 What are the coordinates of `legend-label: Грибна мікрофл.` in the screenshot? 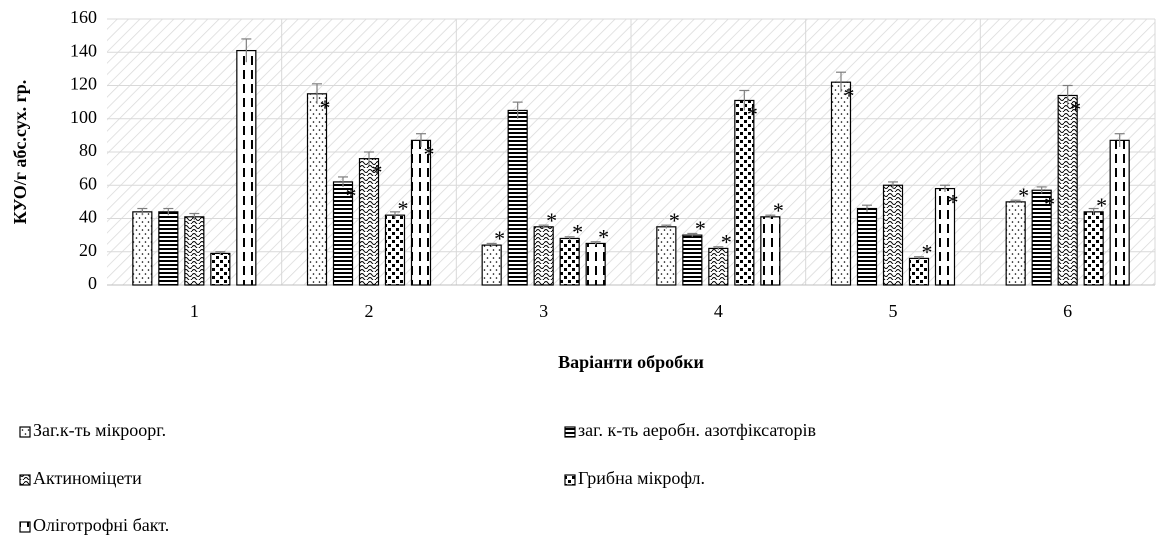 It's located at (641, 478).